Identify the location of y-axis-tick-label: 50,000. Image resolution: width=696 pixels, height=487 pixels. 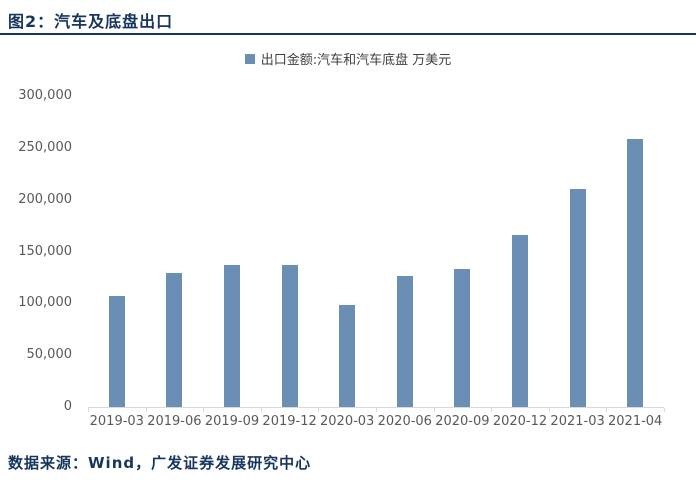
(49, 355).